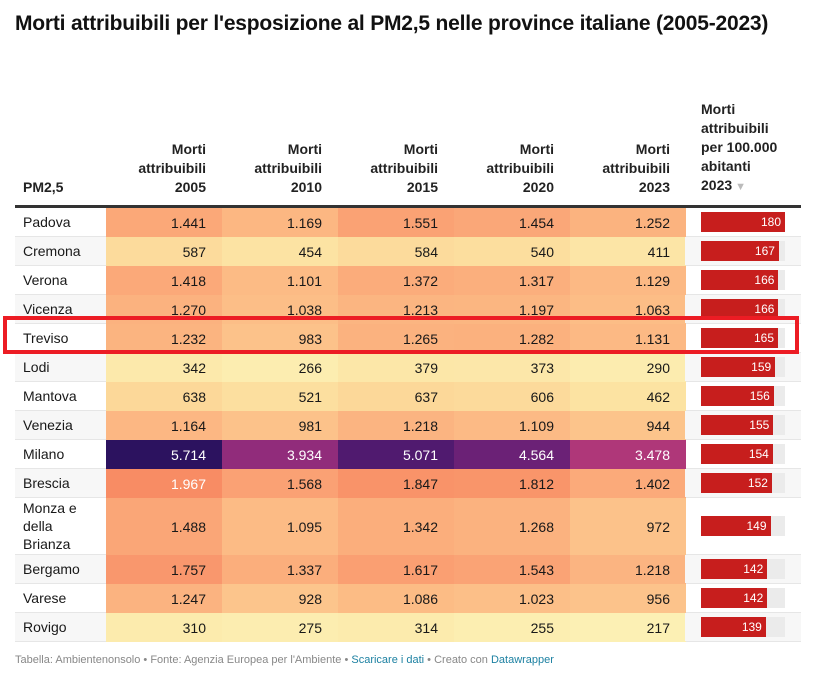  I want to click on sort-descending-icon: ▼, so click(741, 187).